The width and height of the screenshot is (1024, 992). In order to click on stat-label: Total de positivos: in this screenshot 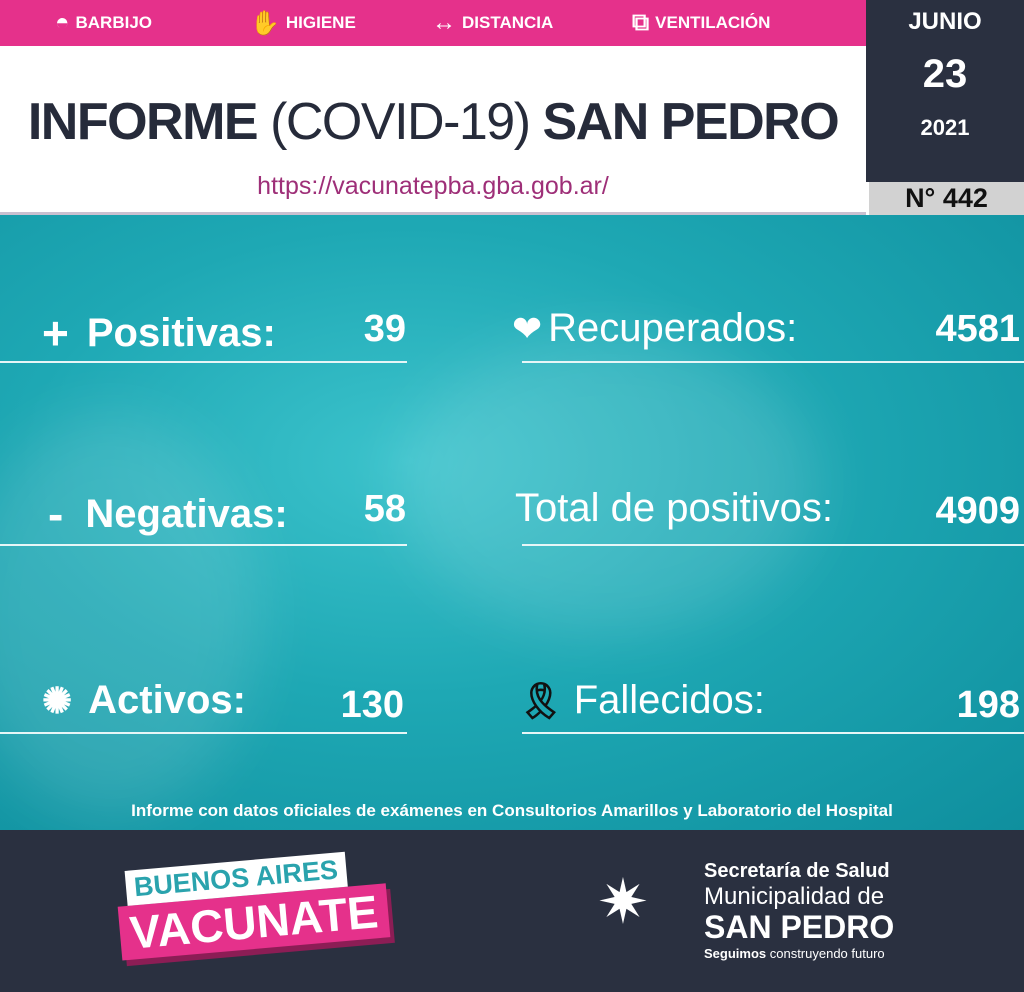, I will do `click(674, 508)`.